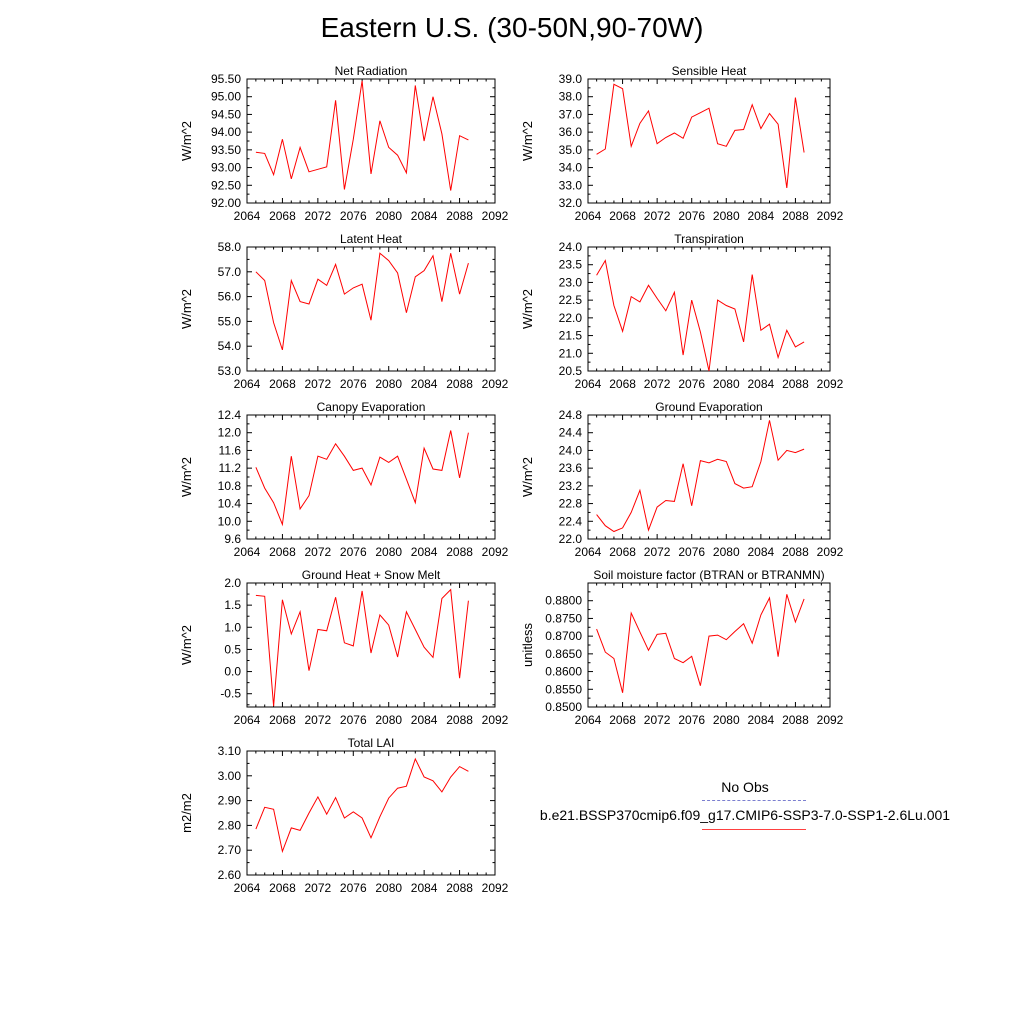 The width and height of the screenshot is (1024, 1024). What do you see at coordinates (512, 27) in the screenshot?
I see `page-title: Eastern U.S. (30-50N,90-70W)` at bounding box center [512, 27].